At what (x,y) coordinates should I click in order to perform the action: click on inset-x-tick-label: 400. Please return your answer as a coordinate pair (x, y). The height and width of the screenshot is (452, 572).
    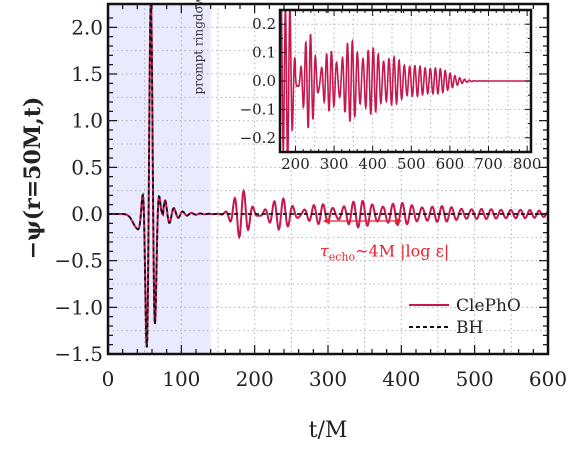
    Looking at the image, I should click on (372, 164).